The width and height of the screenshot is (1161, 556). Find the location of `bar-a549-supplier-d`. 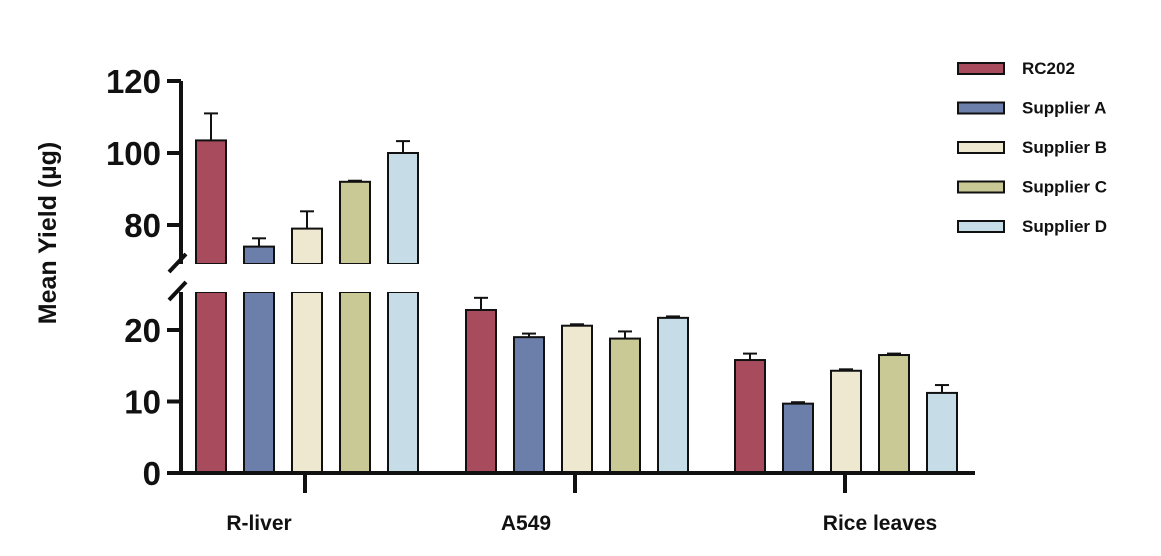

bar-a549-supplier-d is located at coordinates (673, 395).